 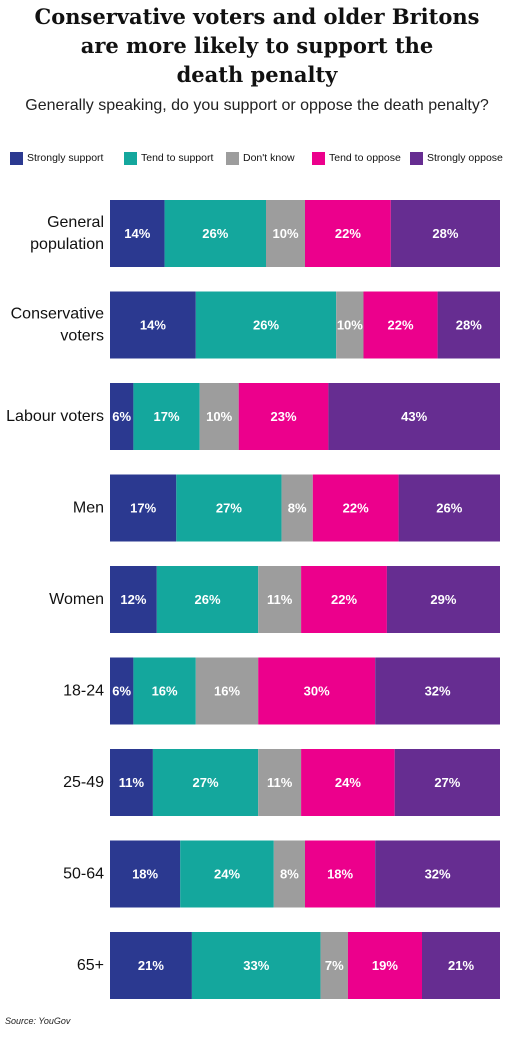 What do you see at coordinates (257, 74) in the screenshot?
I see `chart-title-line: death penalty` at bounding box center [257, 74].